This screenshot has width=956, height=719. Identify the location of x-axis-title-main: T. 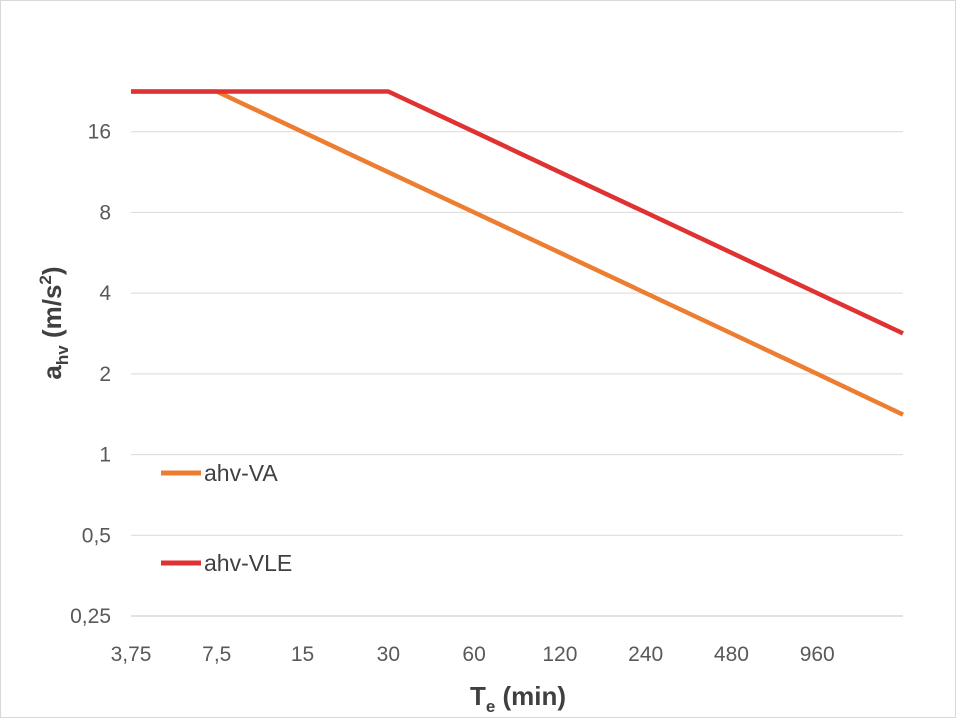
(478, 696).